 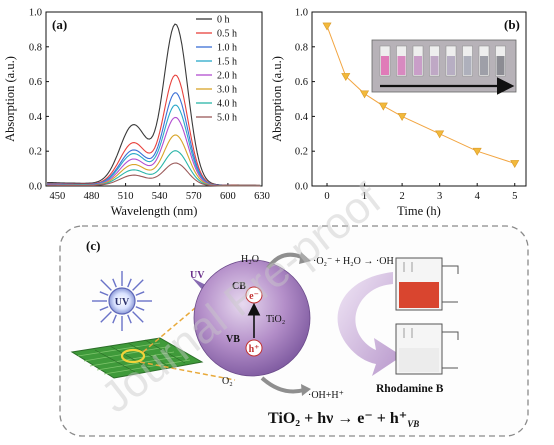 What do you see at coordinates (92, 196) in the screenshot?
I see `x-tick-label-a: 480` at bounding box center [92, 196].